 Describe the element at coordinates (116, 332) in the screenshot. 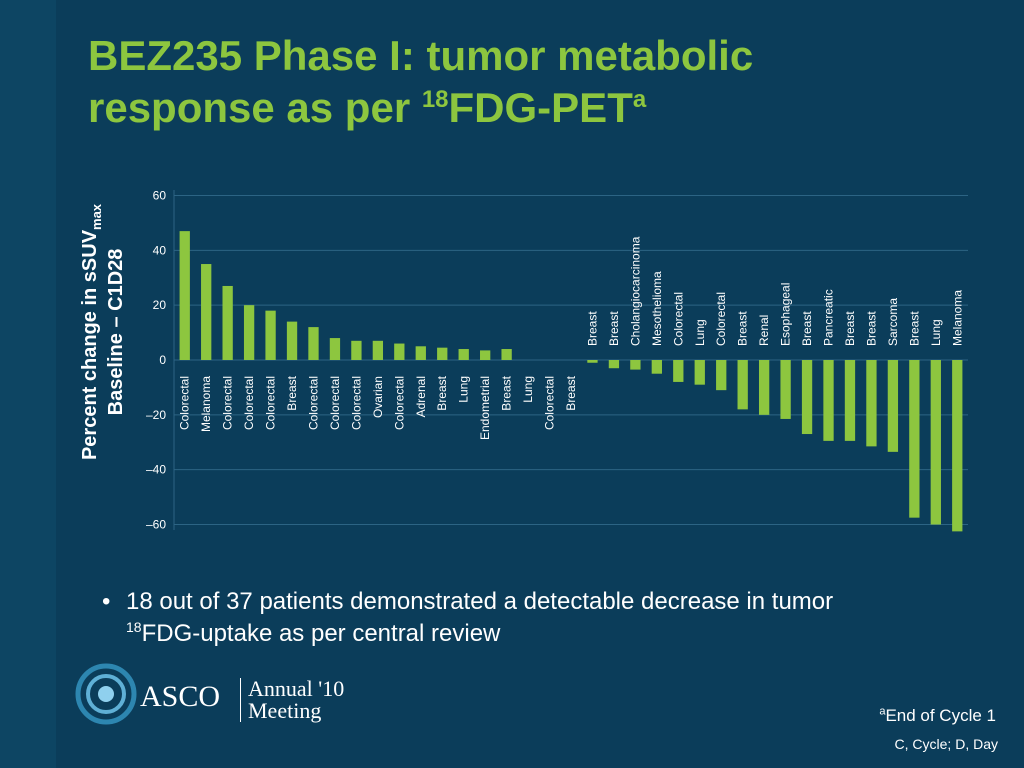

I see `y-axis-label-line2: Baseline – C1D28` at that location.